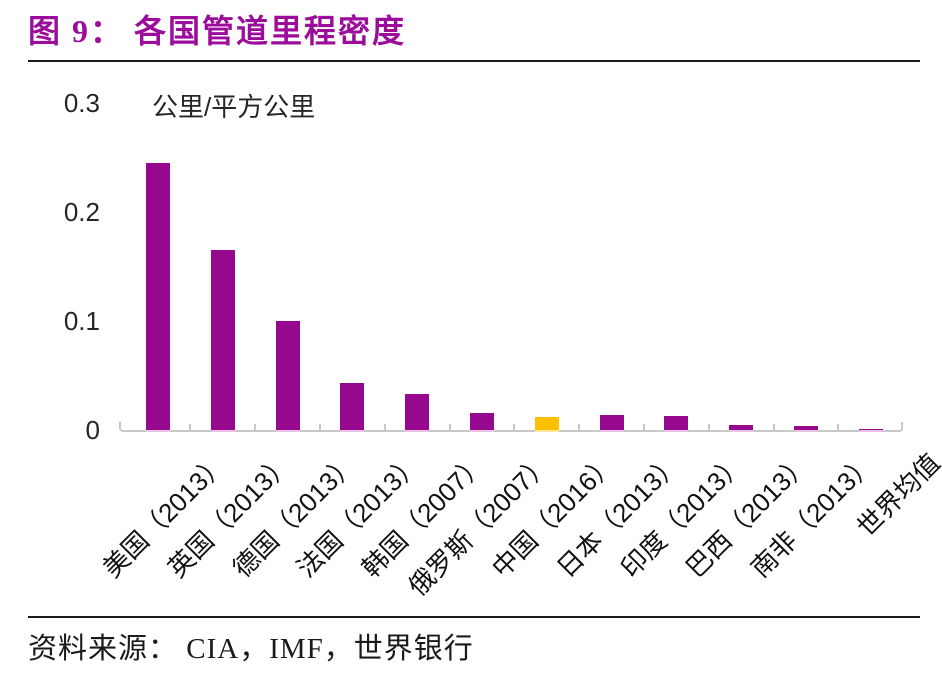 This screenshot has height=675, width=942. I want to click on y-axis-tick-label: 0.1, so click(81, 321).